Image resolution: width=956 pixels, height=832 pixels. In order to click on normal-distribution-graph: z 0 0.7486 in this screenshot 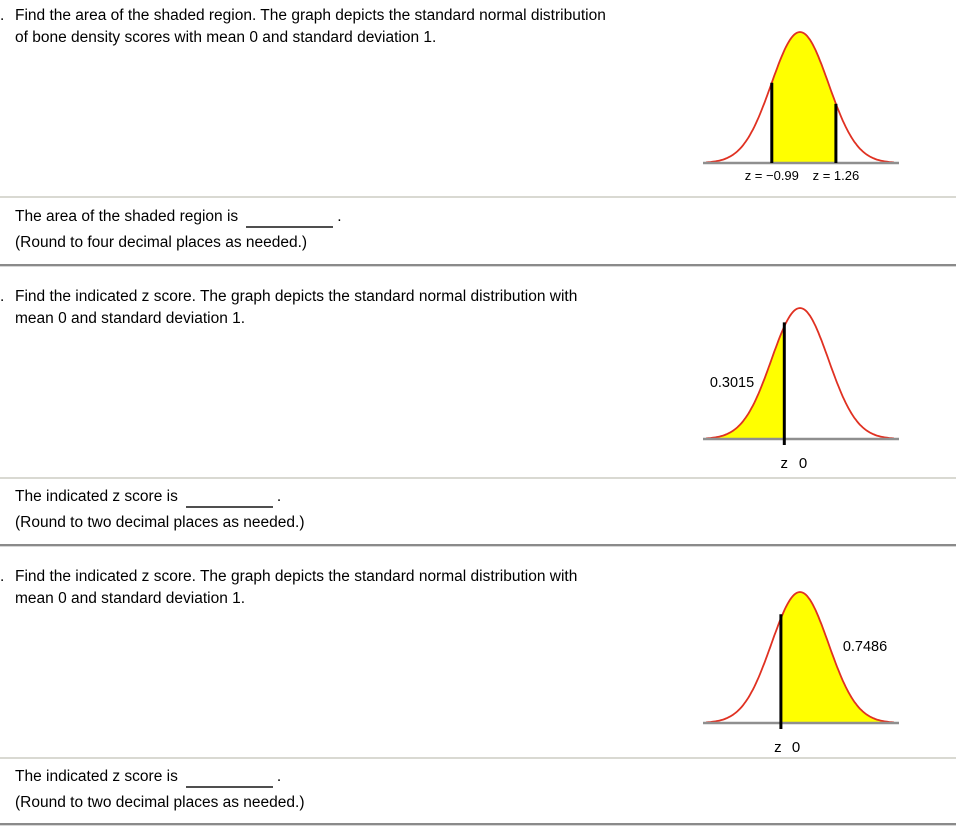, I will do `click(801, 673)`.